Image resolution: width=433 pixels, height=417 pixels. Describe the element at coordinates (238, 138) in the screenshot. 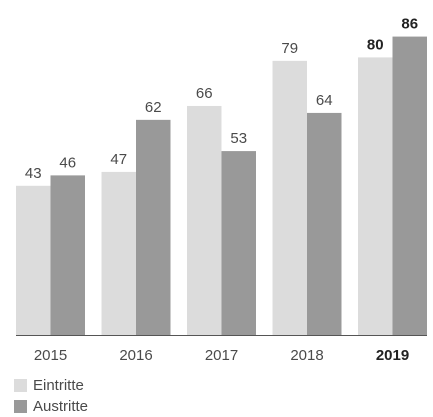

I see `data-label-austritte-2017: 53` at that location.